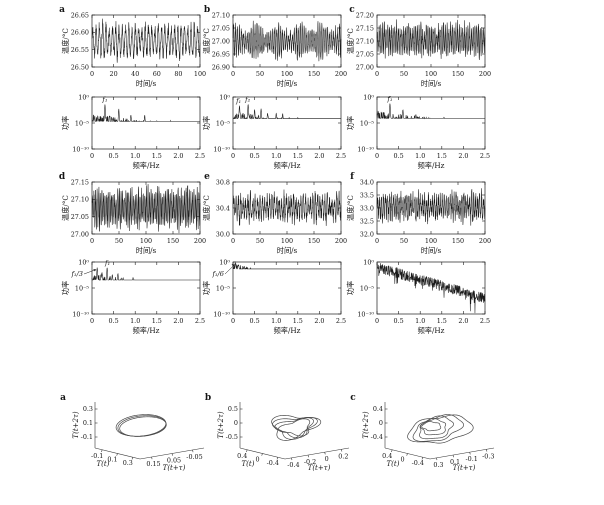 The image size is (604, 505). I want to click on phase-c-xtick-label: 0, so click(402, 460).